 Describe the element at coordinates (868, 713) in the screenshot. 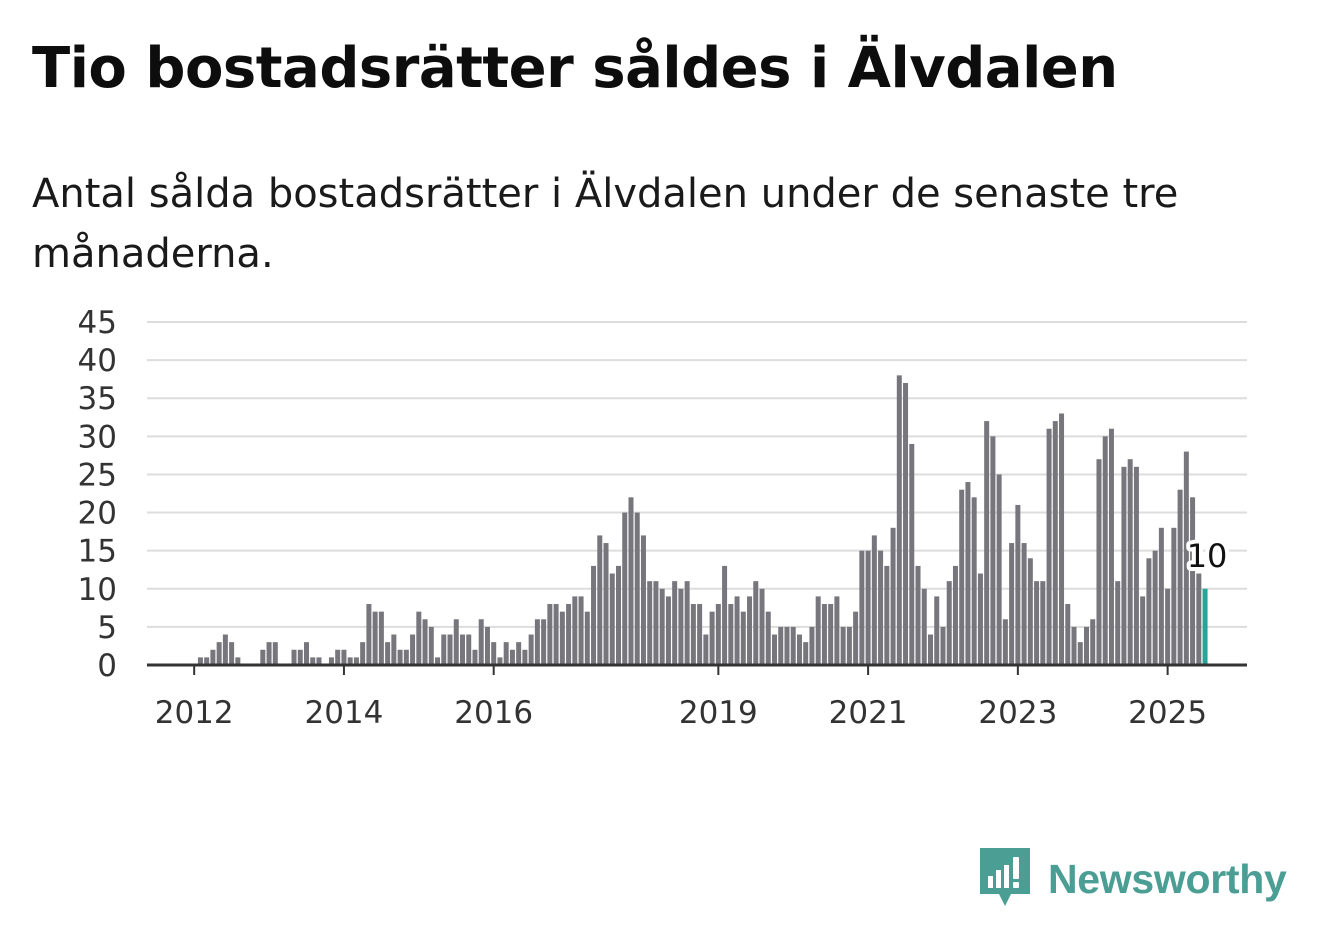

I see `x-tick-label: 2021` at that location.